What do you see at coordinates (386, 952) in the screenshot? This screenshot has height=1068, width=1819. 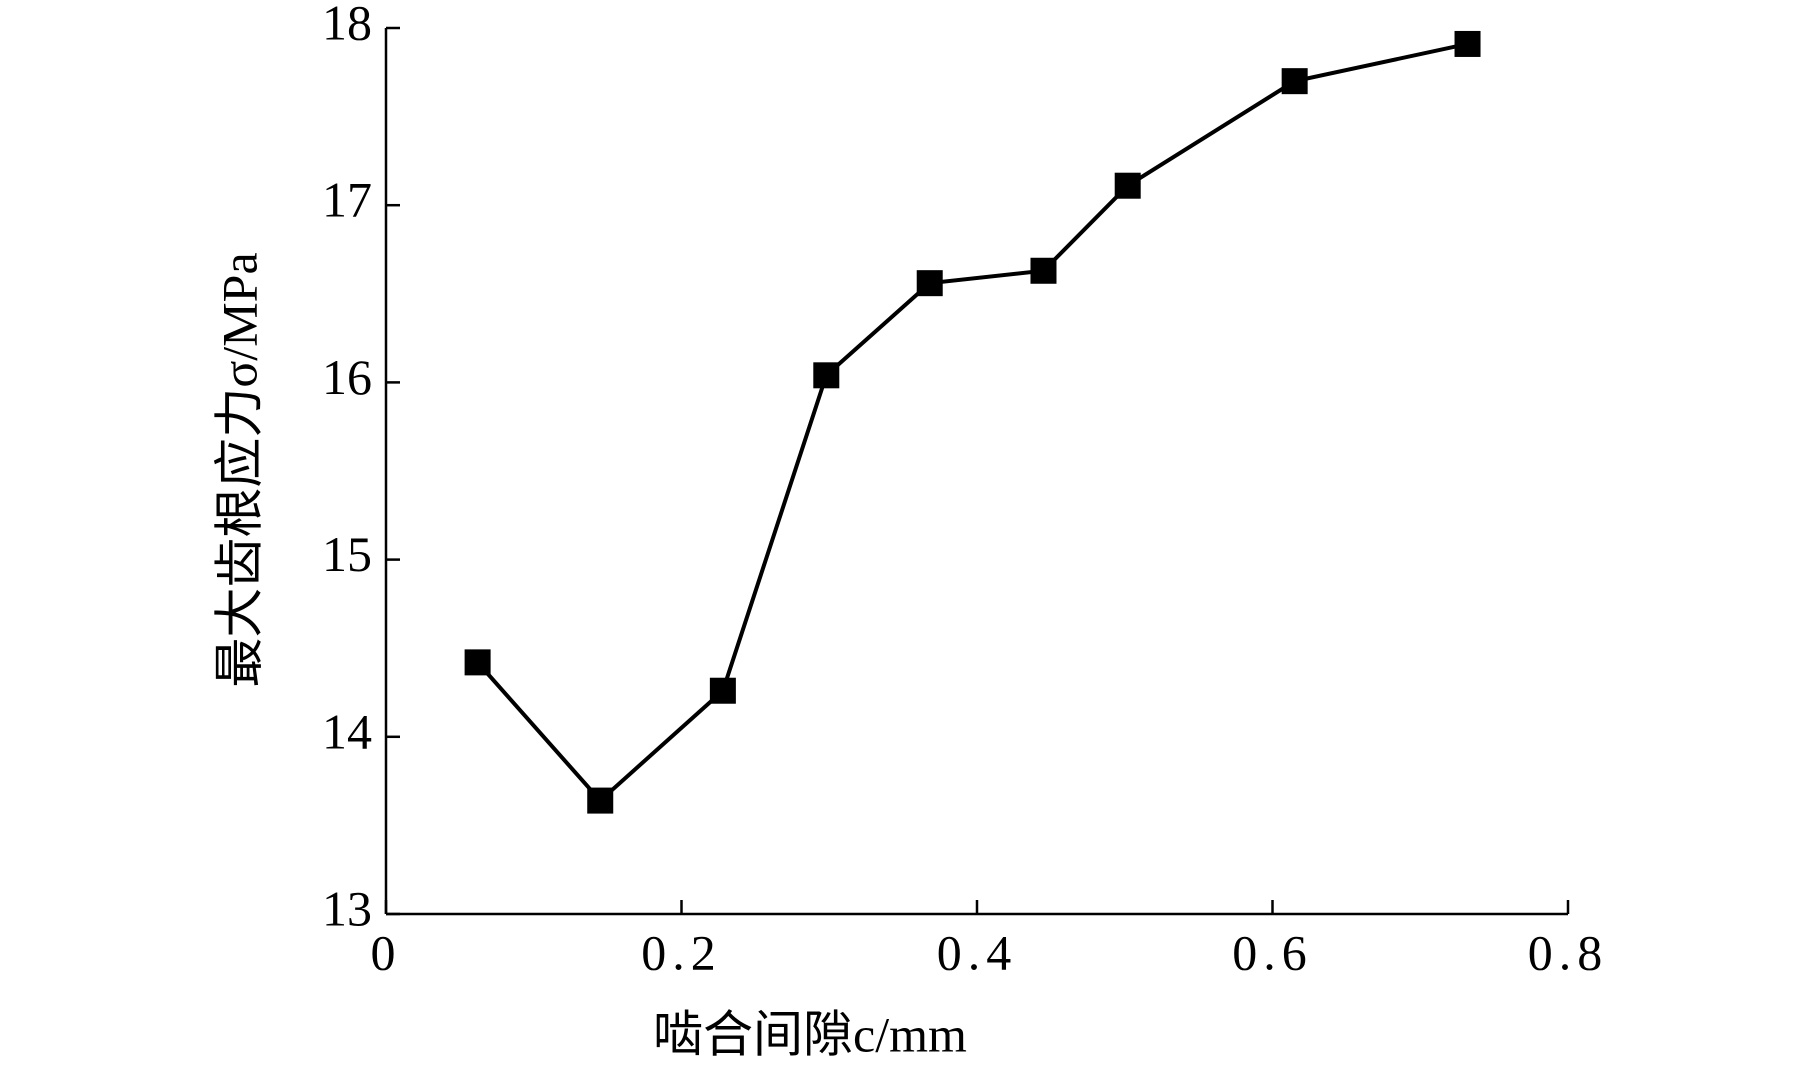 I see `x-tick-label: 0` at bounding box center [386, 952].